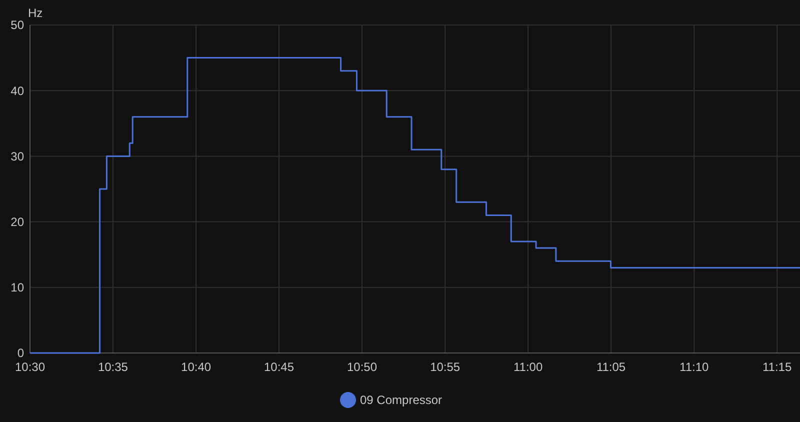 The image size is (800, 422). What do you see at coordinates (695, 367) in the screenshot?
I see `x-tick-label: 11:10` at bounding box center [695, 367].